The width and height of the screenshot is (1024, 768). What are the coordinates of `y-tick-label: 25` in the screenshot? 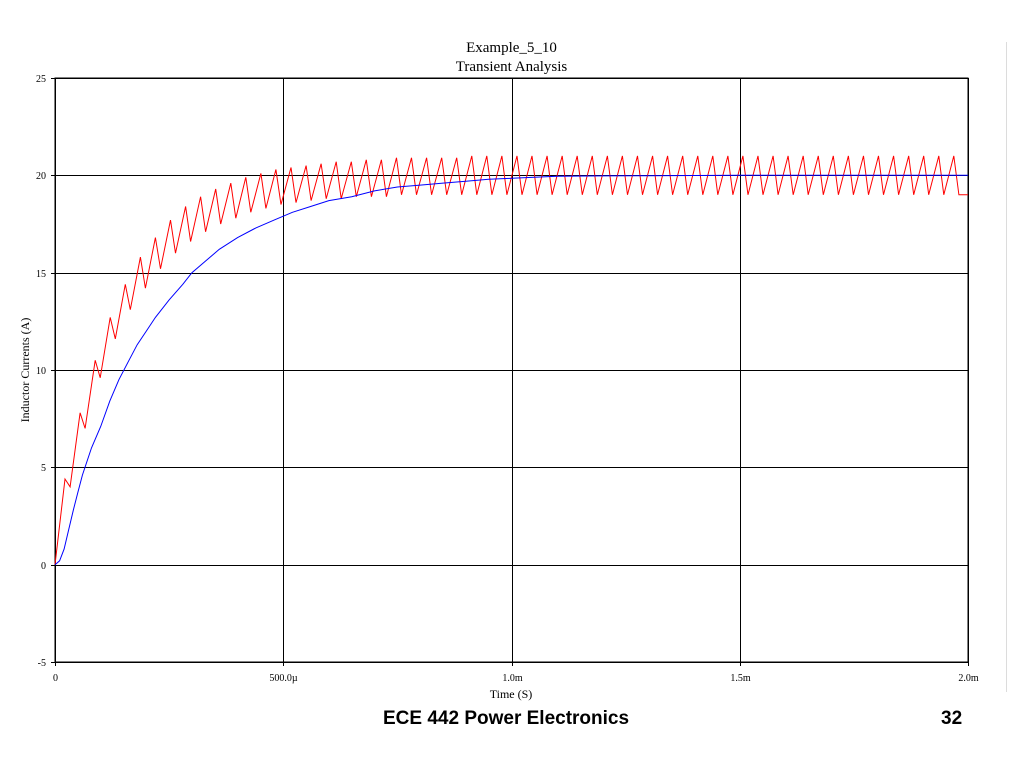 It's located at (41, 79).